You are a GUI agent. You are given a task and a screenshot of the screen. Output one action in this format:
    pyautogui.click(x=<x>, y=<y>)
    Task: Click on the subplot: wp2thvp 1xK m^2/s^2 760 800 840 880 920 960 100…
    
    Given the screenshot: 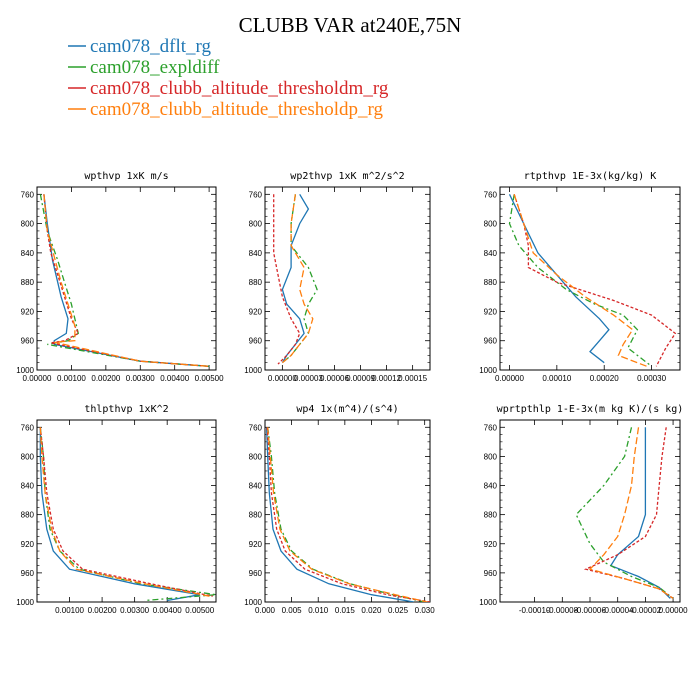 What is the action you would take?
    pyautogui.click(x=337, y=277)
    